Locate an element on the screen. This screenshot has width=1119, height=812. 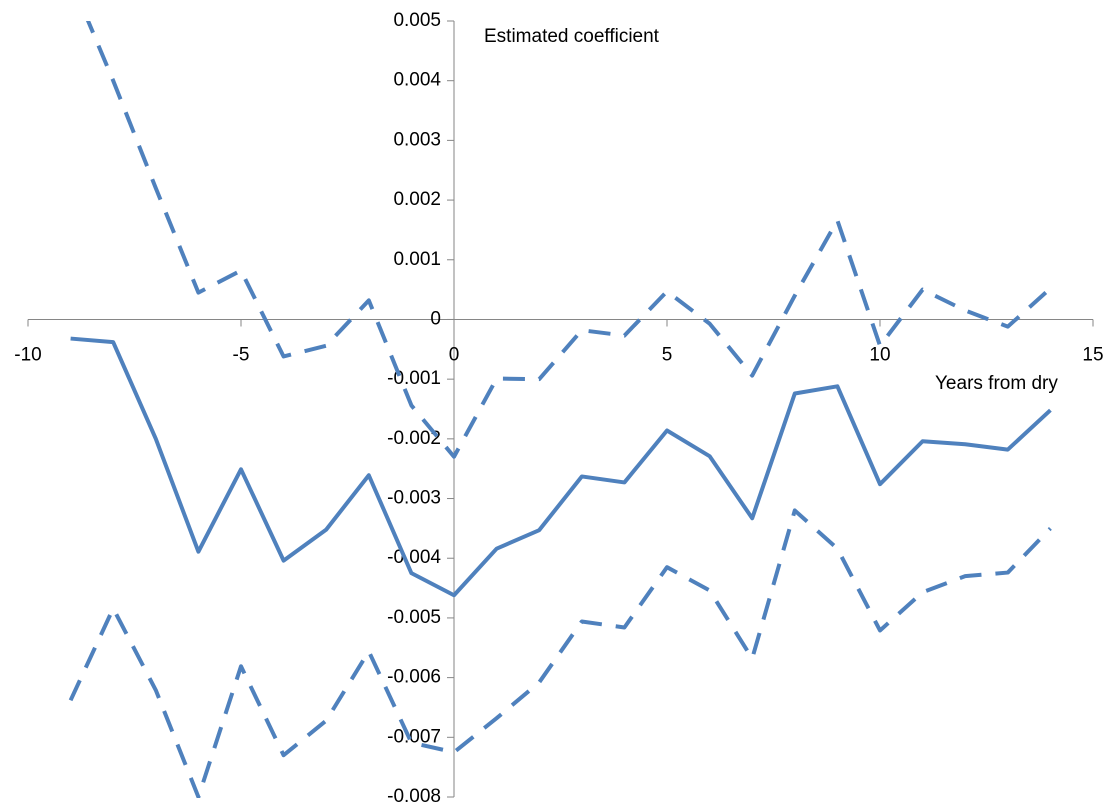
y-tick-label: 0.001 is located at coordinates (417, 259).